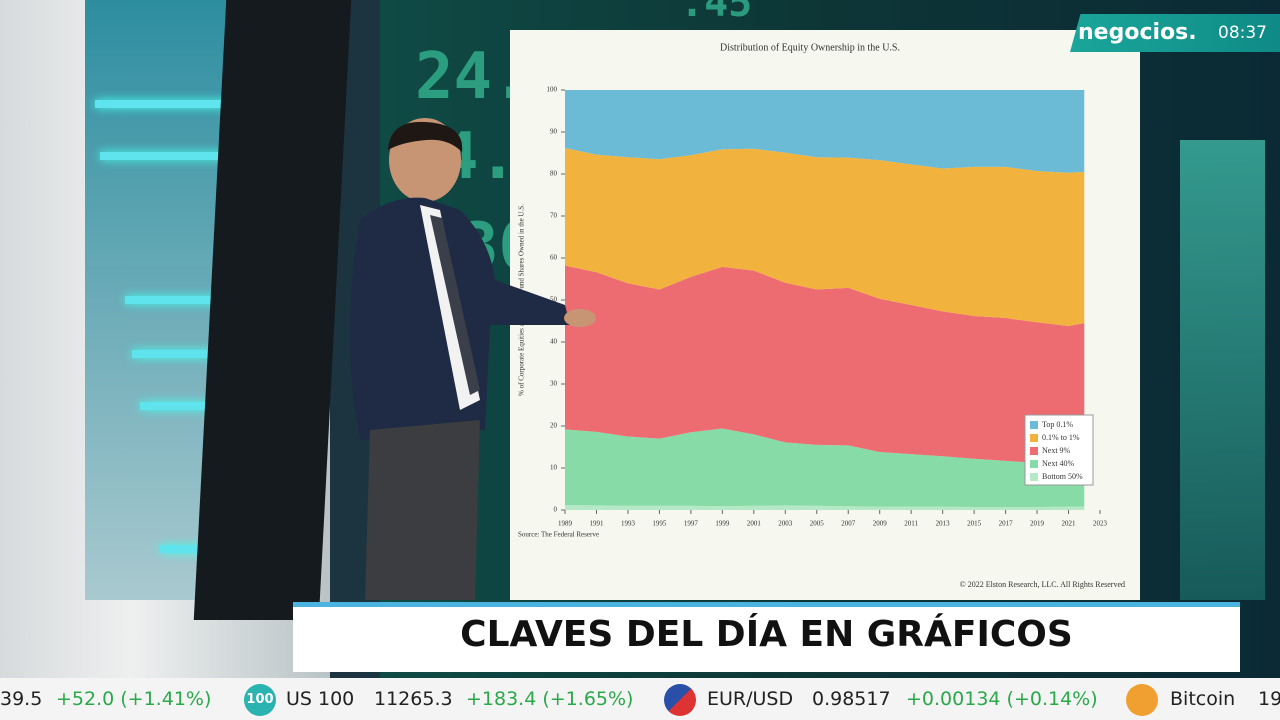 This screenshot has width=1280, height=720. I want to click on ticker-change: +0.00134 (+0.14%), so click(1002, 699).